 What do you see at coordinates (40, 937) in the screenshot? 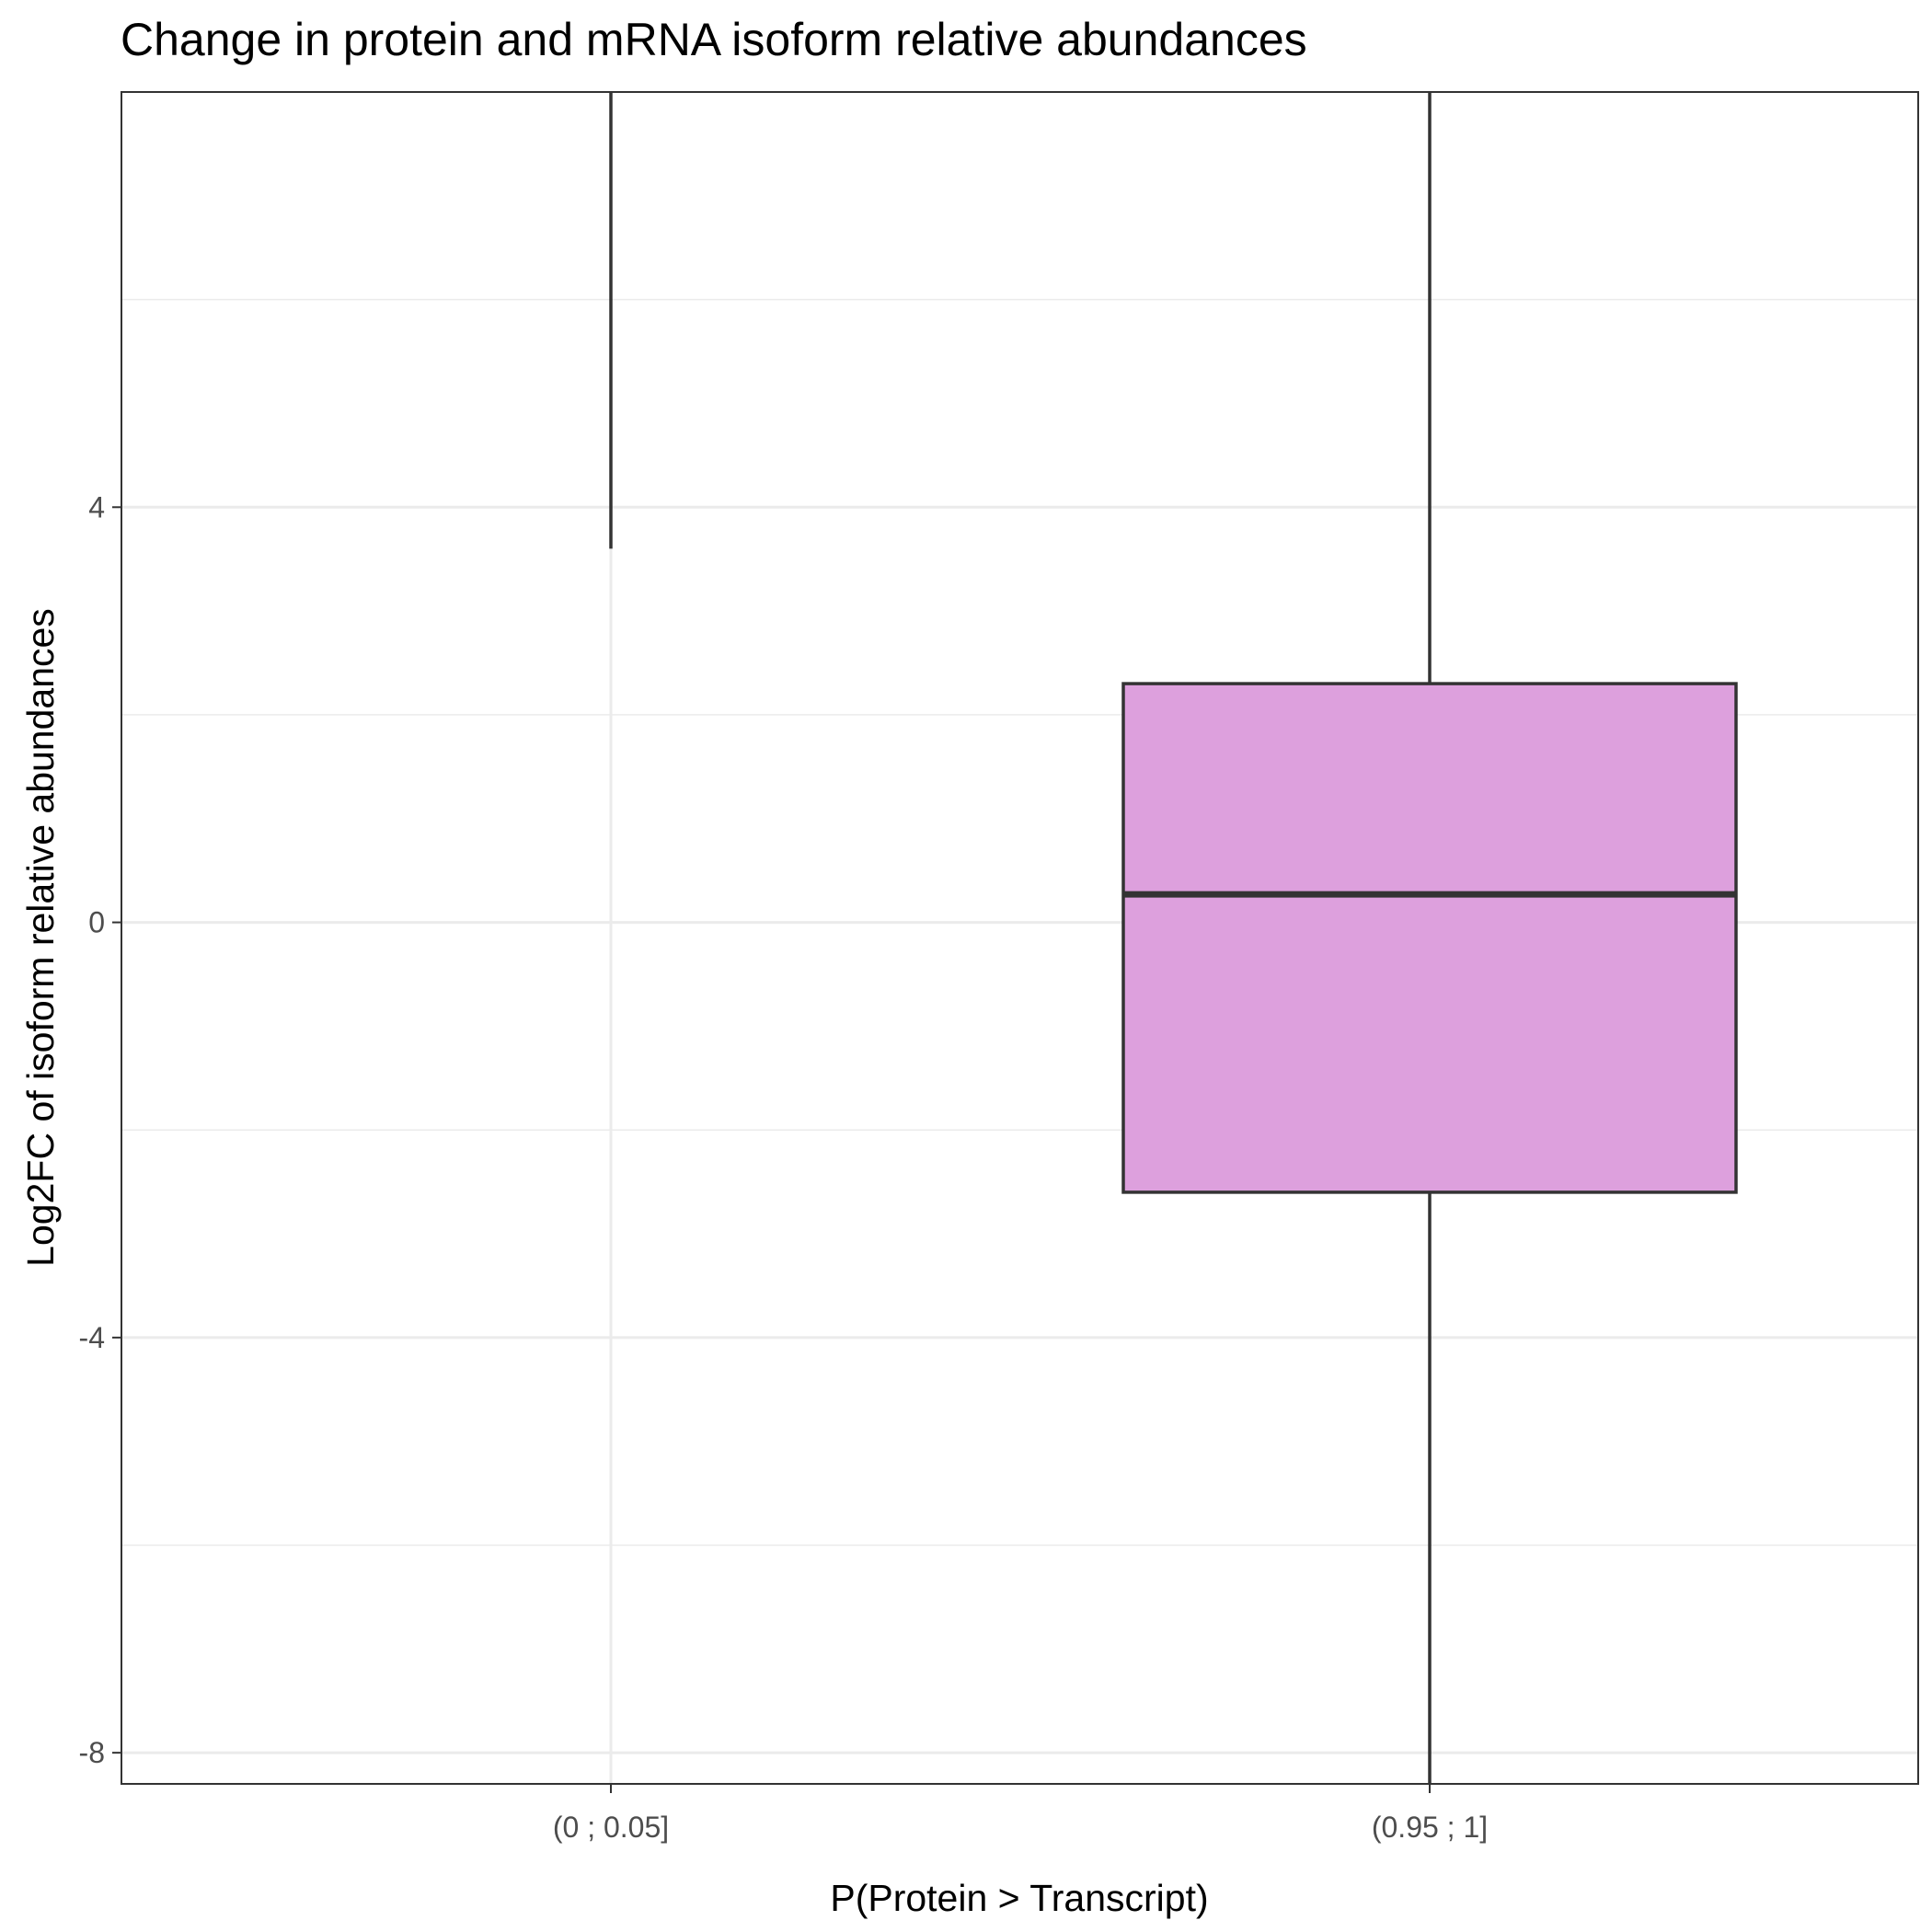
I see `y-axis-title: Log2FC of isoform relative abundances` at bounding box center [40, 937].